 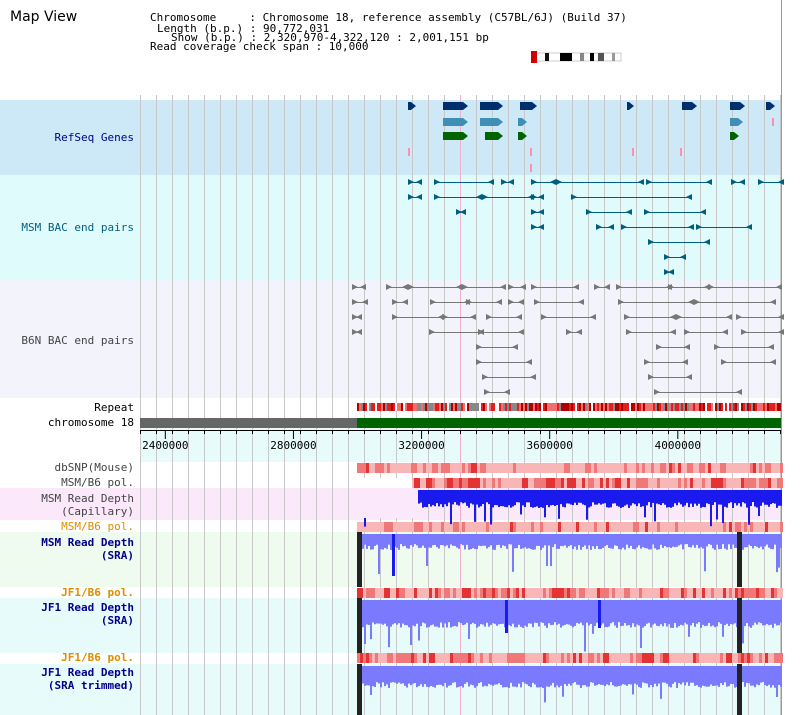 What do you see at coordinates (87, 505) in the screenshot?
I see `track-label-msm-read-depth-capillary: MSM Read Depth (Capillary)` at bounding box center [87, 505].